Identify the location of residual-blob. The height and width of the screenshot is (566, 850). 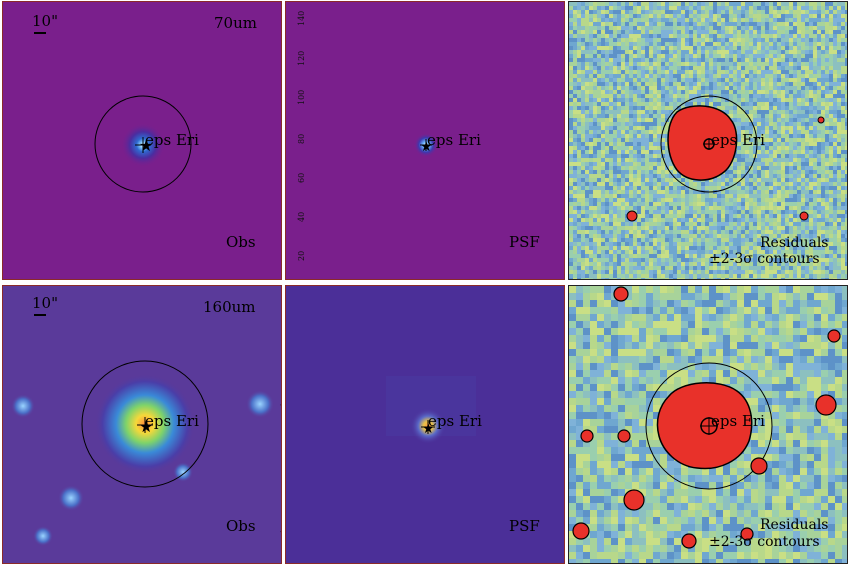
(702, 143).